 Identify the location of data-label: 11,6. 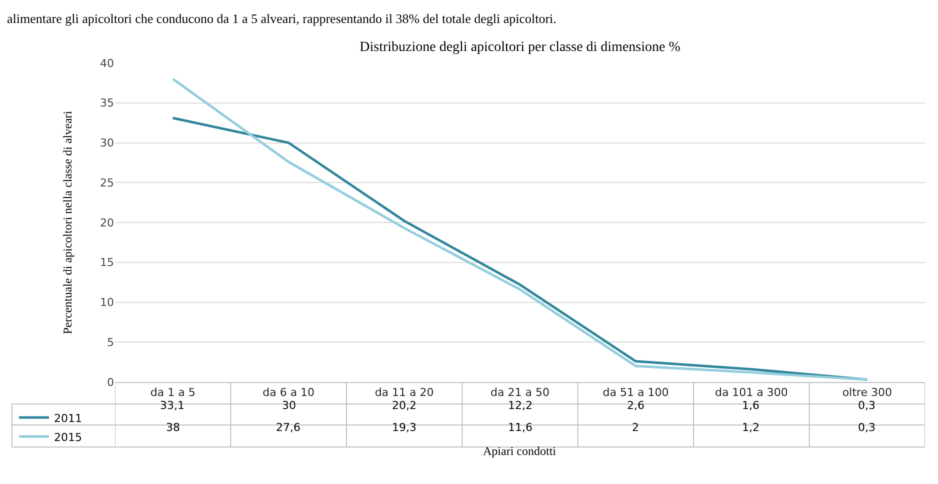
(520, 427).